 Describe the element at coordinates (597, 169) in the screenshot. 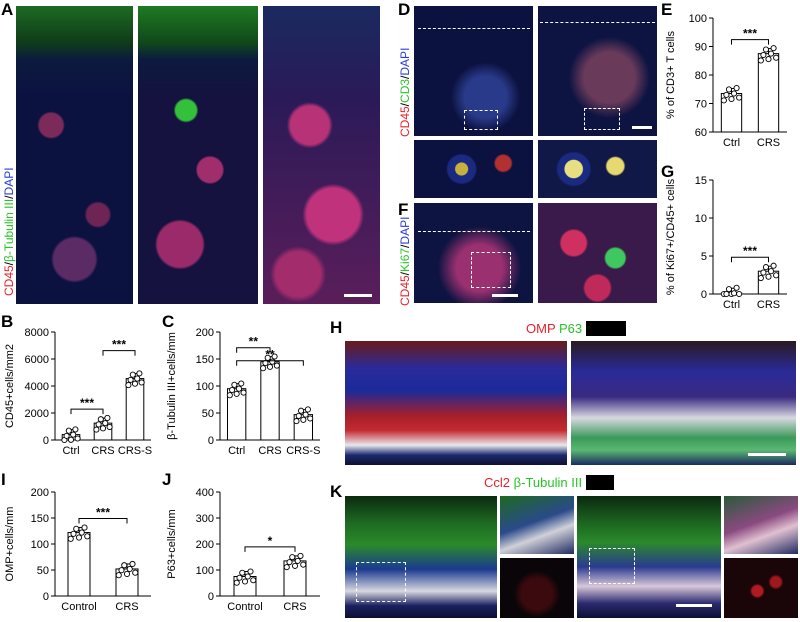

I see `micrograph-d-crs-zoom` at that location.